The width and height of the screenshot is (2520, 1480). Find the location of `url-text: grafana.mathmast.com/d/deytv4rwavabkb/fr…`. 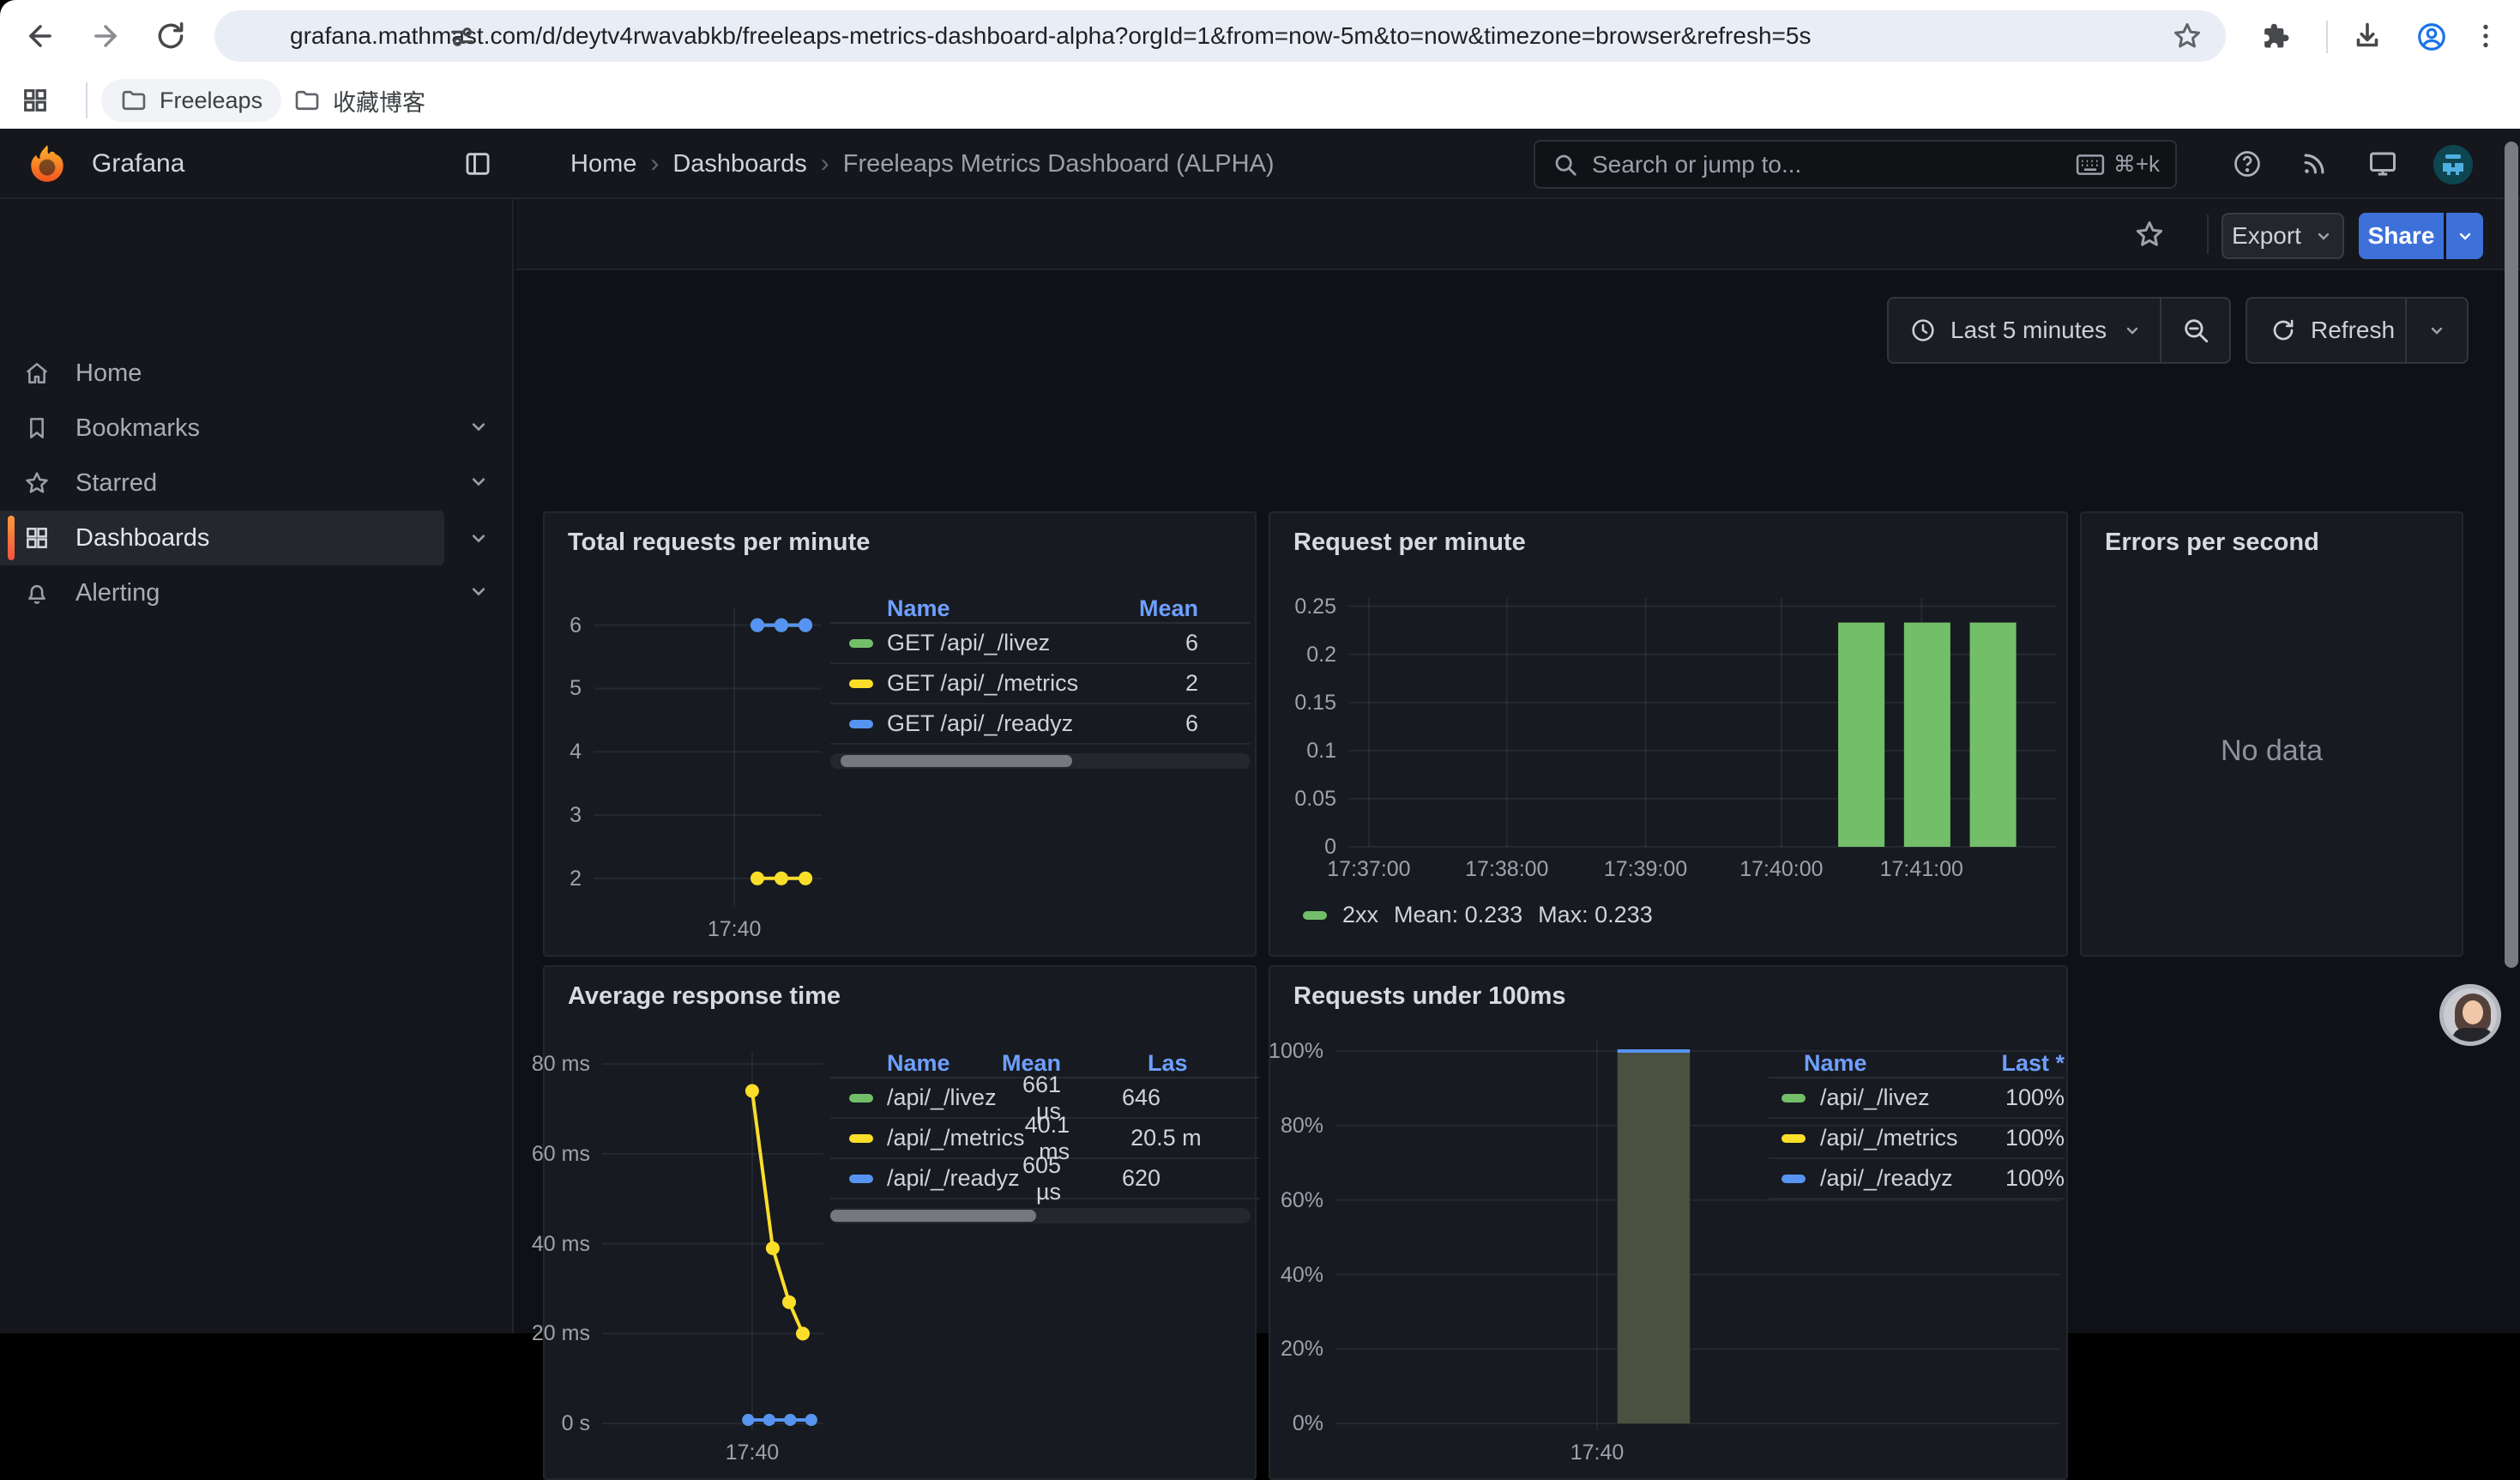

url-text: grafana.mathmast.com/d/deytv4rwavabkb/fr… is located at coordinates (1051, 35).